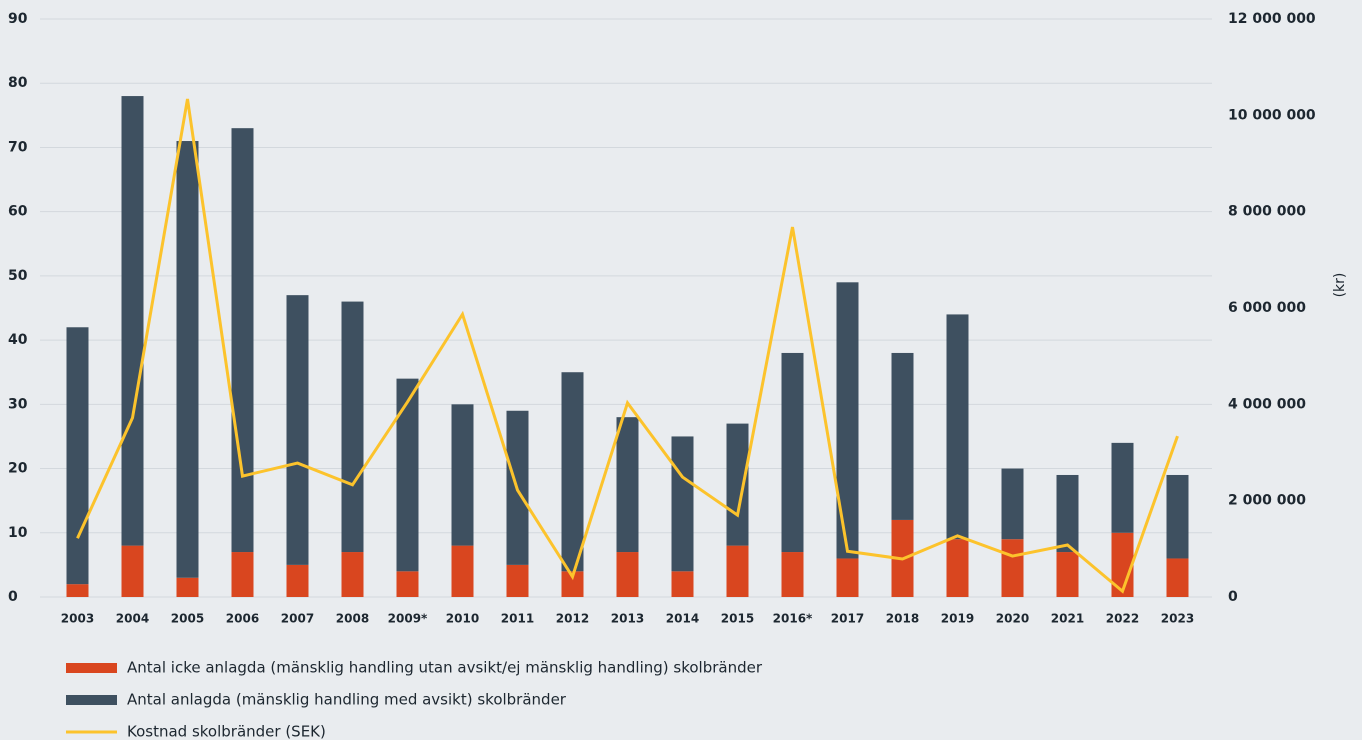 The width and height of the screenshot is (1362, 740). What do you see at coordinates (77, 619) in the screenshot?
I see `x-tick-label: 2003` at bounding box center [77, 619].